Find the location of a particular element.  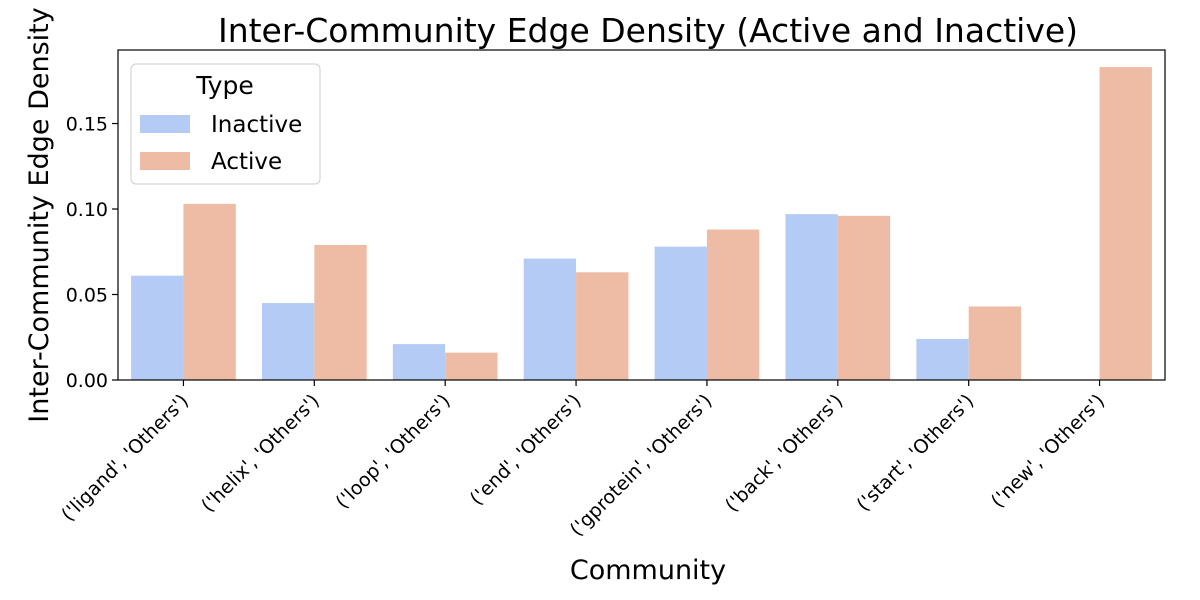

x-tick-label: ('new', 'Others') is located at coordinates (1048, 451).